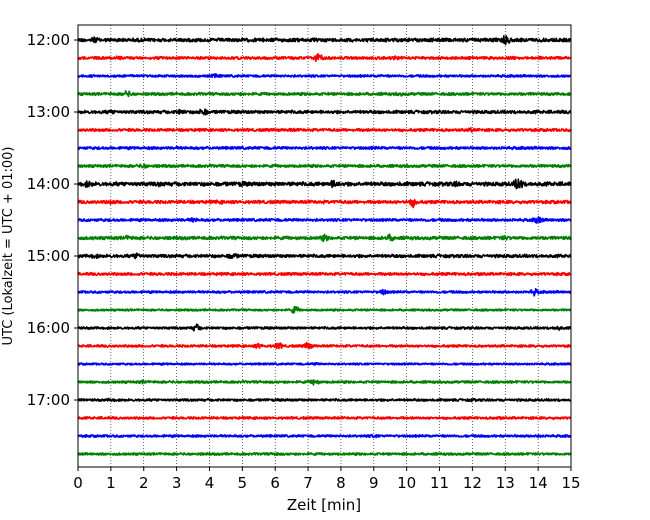  I want to click on x-tick-label: 5, so click(243, 483).